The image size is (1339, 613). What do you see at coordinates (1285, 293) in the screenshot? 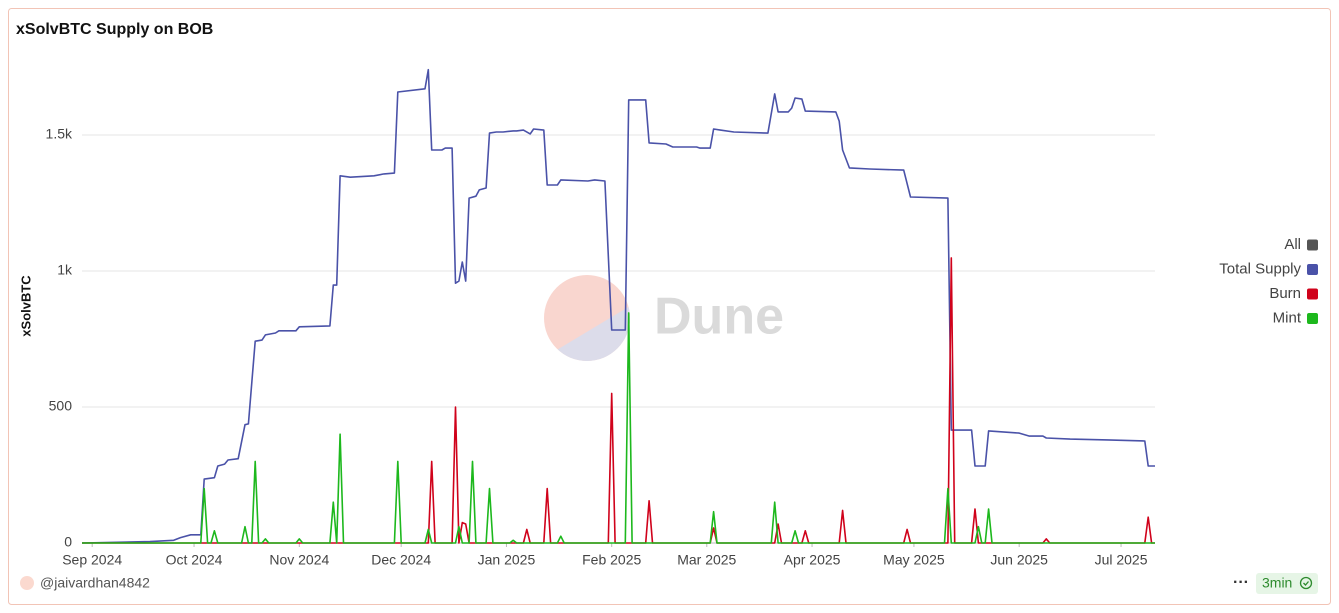
I see `legend-label: Burn` at bounding box center [1285, 293].